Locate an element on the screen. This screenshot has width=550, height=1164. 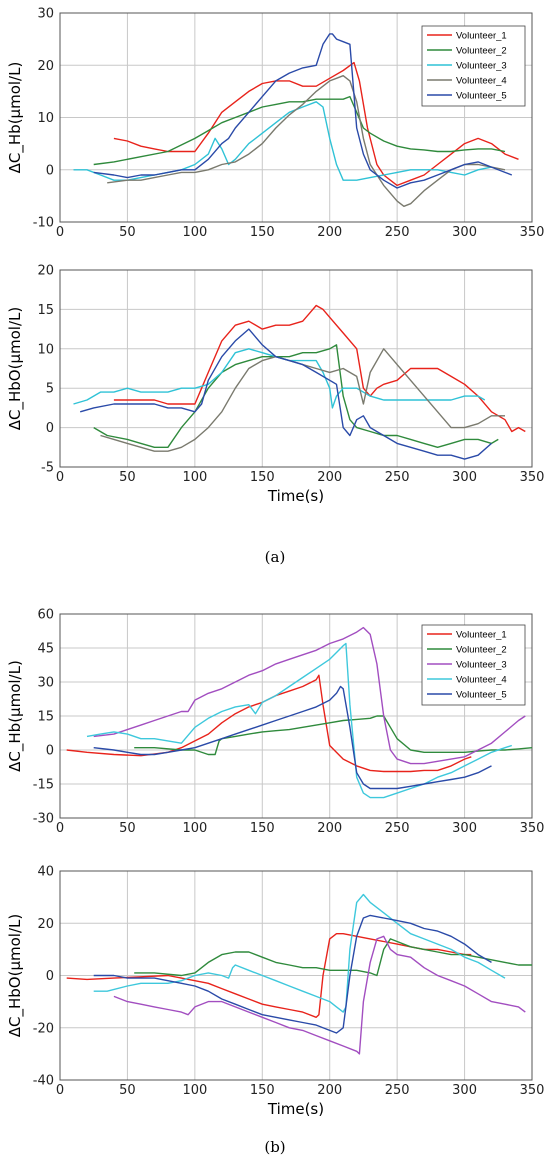
y-tick-label: 5 is located at coordinates (50, 389).